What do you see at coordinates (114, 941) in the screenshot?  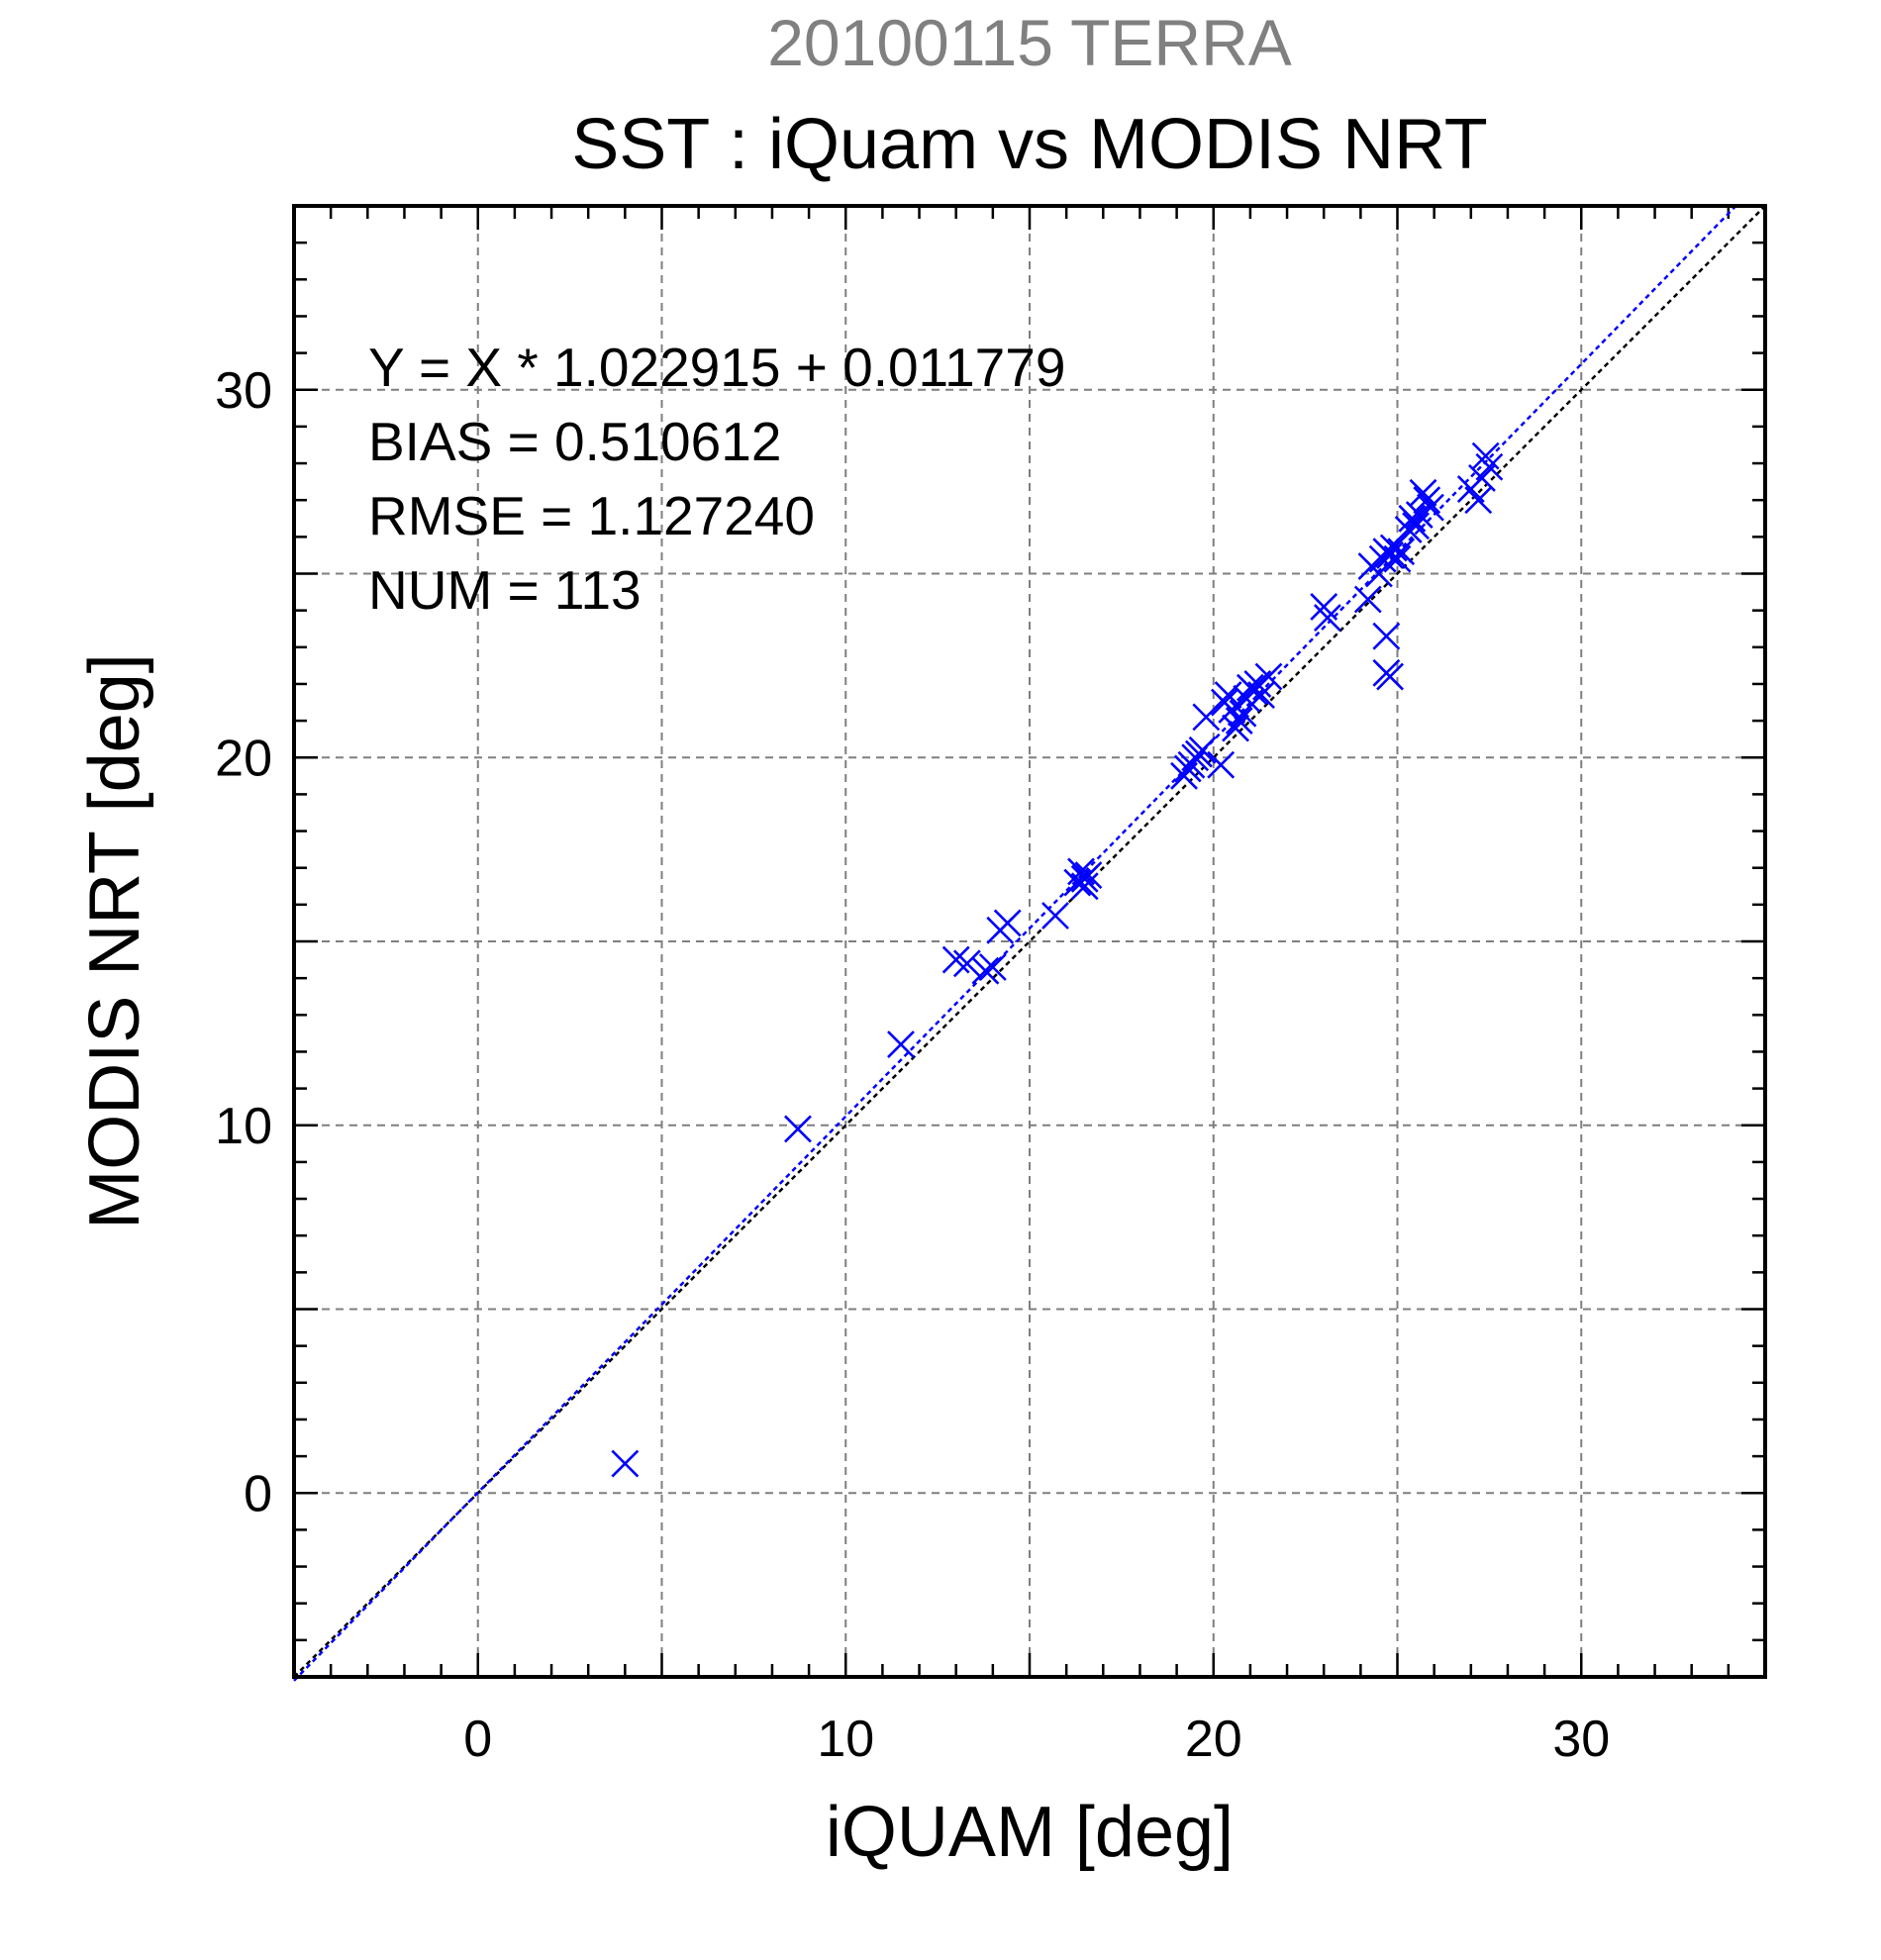 I see `y-axis-label: MODIS NRT [deg]` at bounding box center [114, 941].